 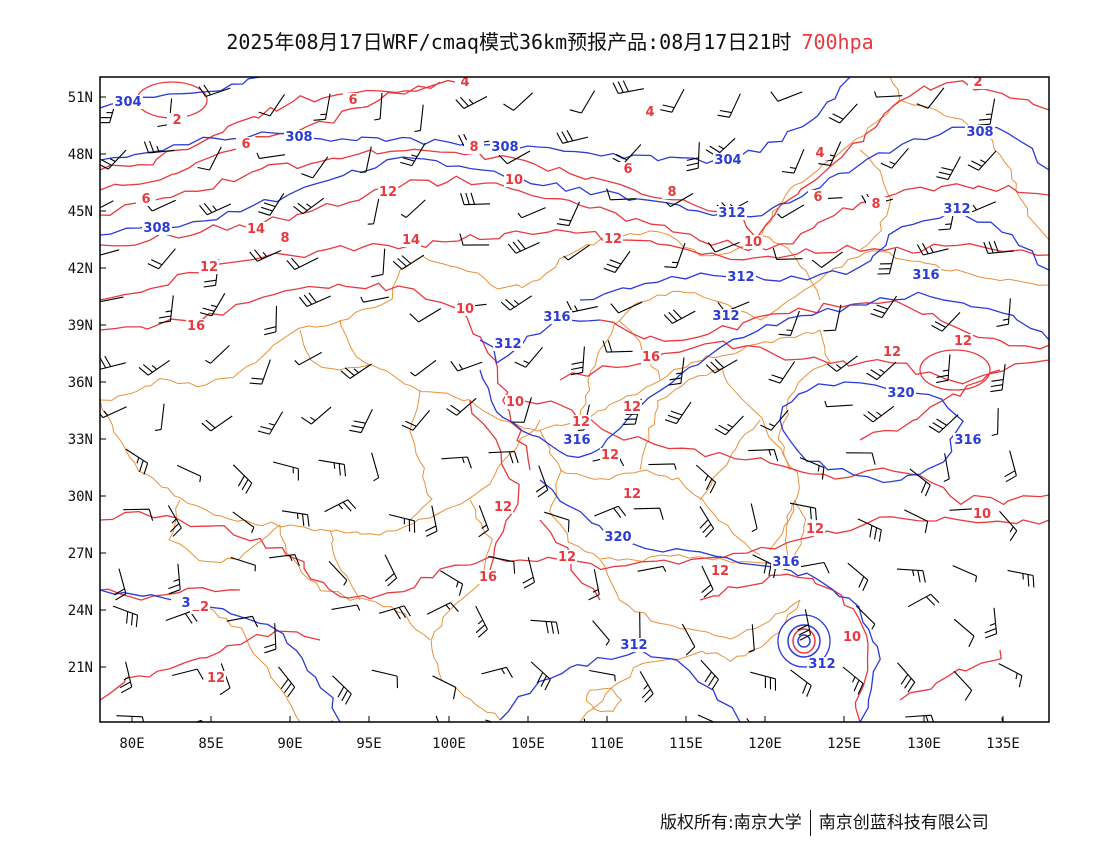 I want to click on height-label: 304, so click(x=727, y=160).